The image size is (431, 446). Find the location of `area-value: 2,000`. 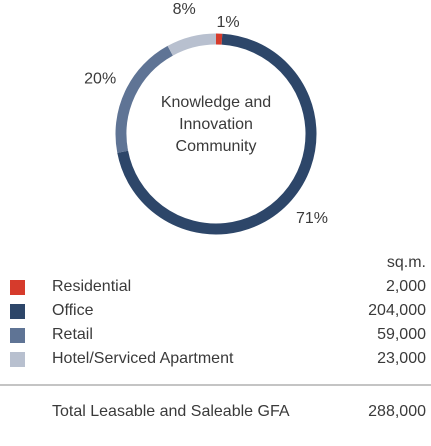

area-value: 2,000 is located at coordinates (406, 286).